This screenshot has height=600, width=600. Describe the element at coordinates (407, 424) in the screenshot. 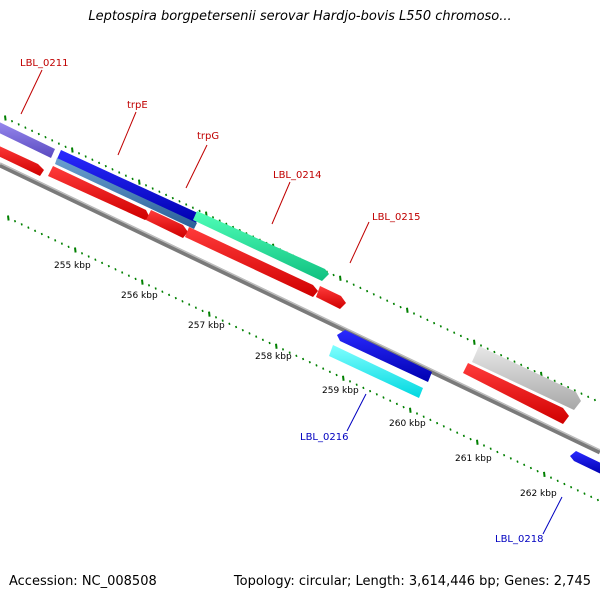

I see `tick-label: 260 kbp` at that location.